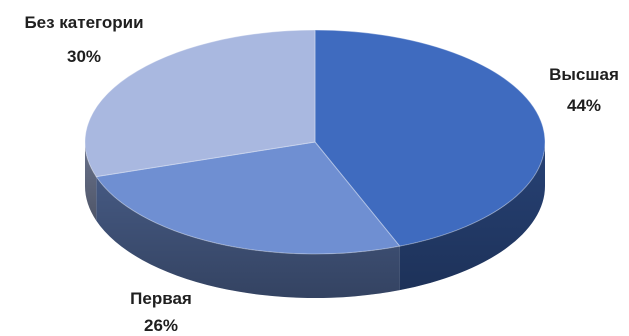 The image size is (629, 336). I want to click on pie-side-shade-bez-kategorii, so click(91, 181).